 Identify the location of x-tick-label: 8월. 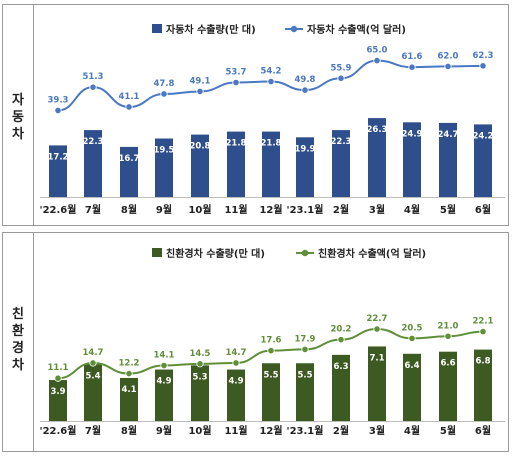
(129, 210).